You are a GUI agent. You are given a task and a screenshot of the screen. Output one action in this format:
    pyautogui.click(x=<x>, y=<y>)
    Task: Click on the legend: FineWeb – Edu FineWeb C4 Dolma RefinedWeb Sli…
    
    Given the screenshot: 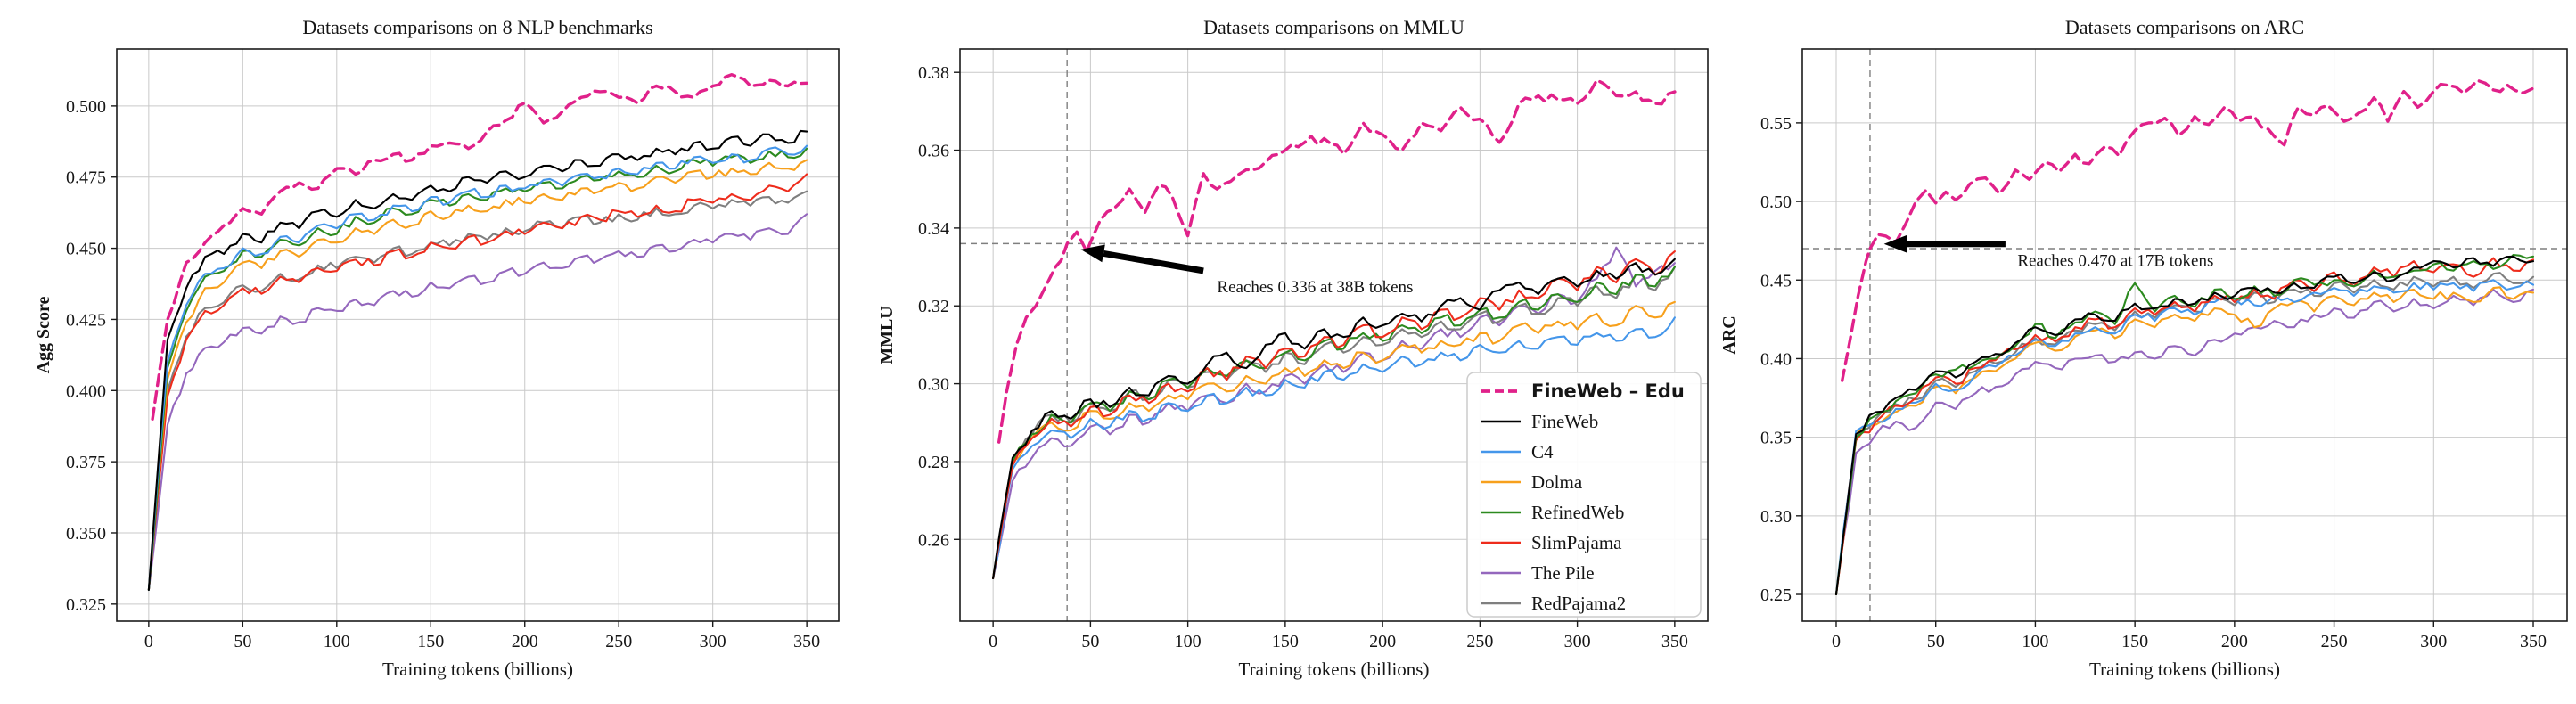 What is the action you would take?
    pyautogui.click(x=1584, y=495)
    